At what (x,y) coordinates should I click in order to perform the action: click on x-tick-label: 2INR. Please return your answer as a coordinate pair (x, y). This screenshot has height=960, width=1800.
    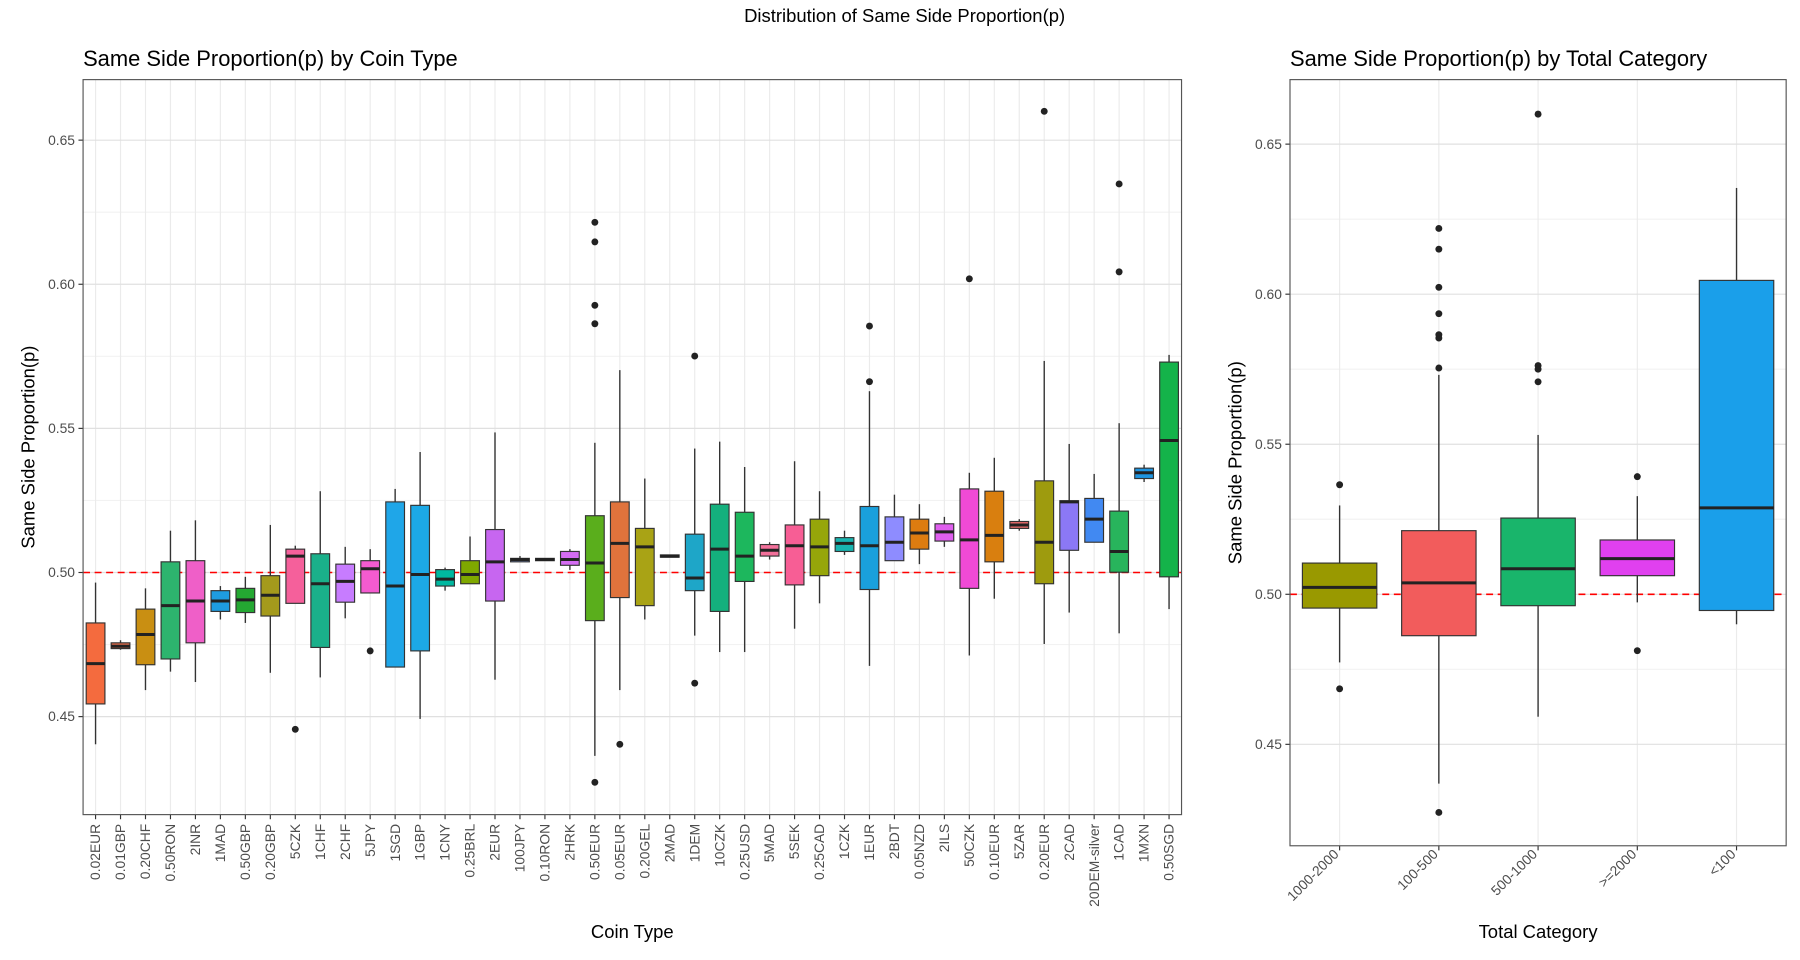
    Looking at the image, I should click on (195, 840).